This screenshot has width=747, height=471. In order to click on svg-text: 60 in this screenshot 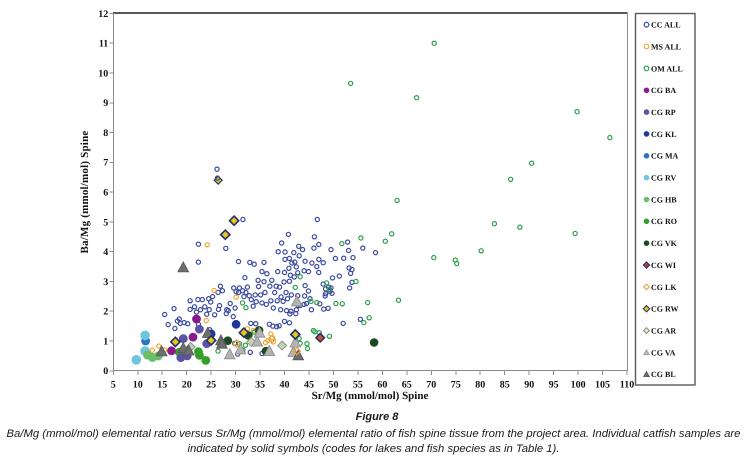, I will do `click(382, 384)`.